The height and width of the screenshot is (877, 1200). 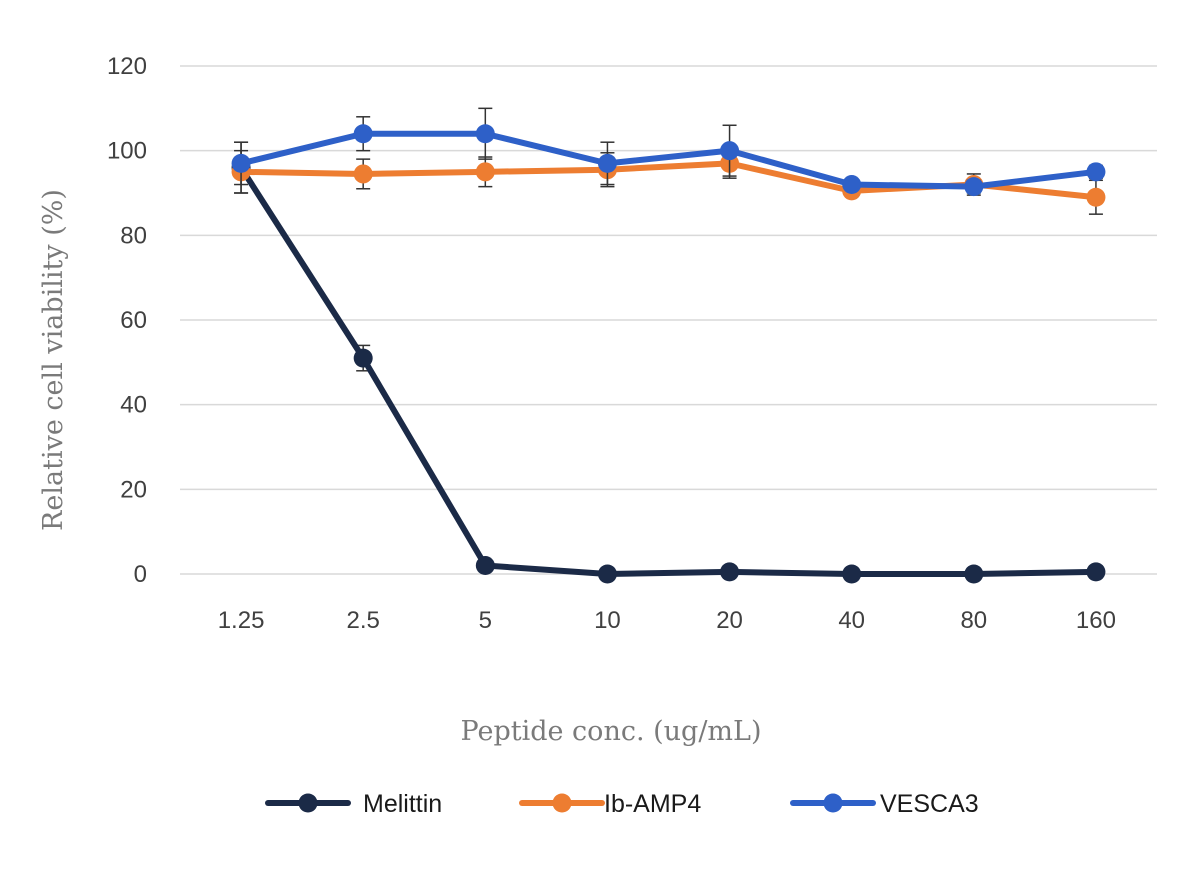 What do you see at coordinates (607, 620) in the screenshot?
I see `x-tick-label: 10` at bounding box center [607, 620].